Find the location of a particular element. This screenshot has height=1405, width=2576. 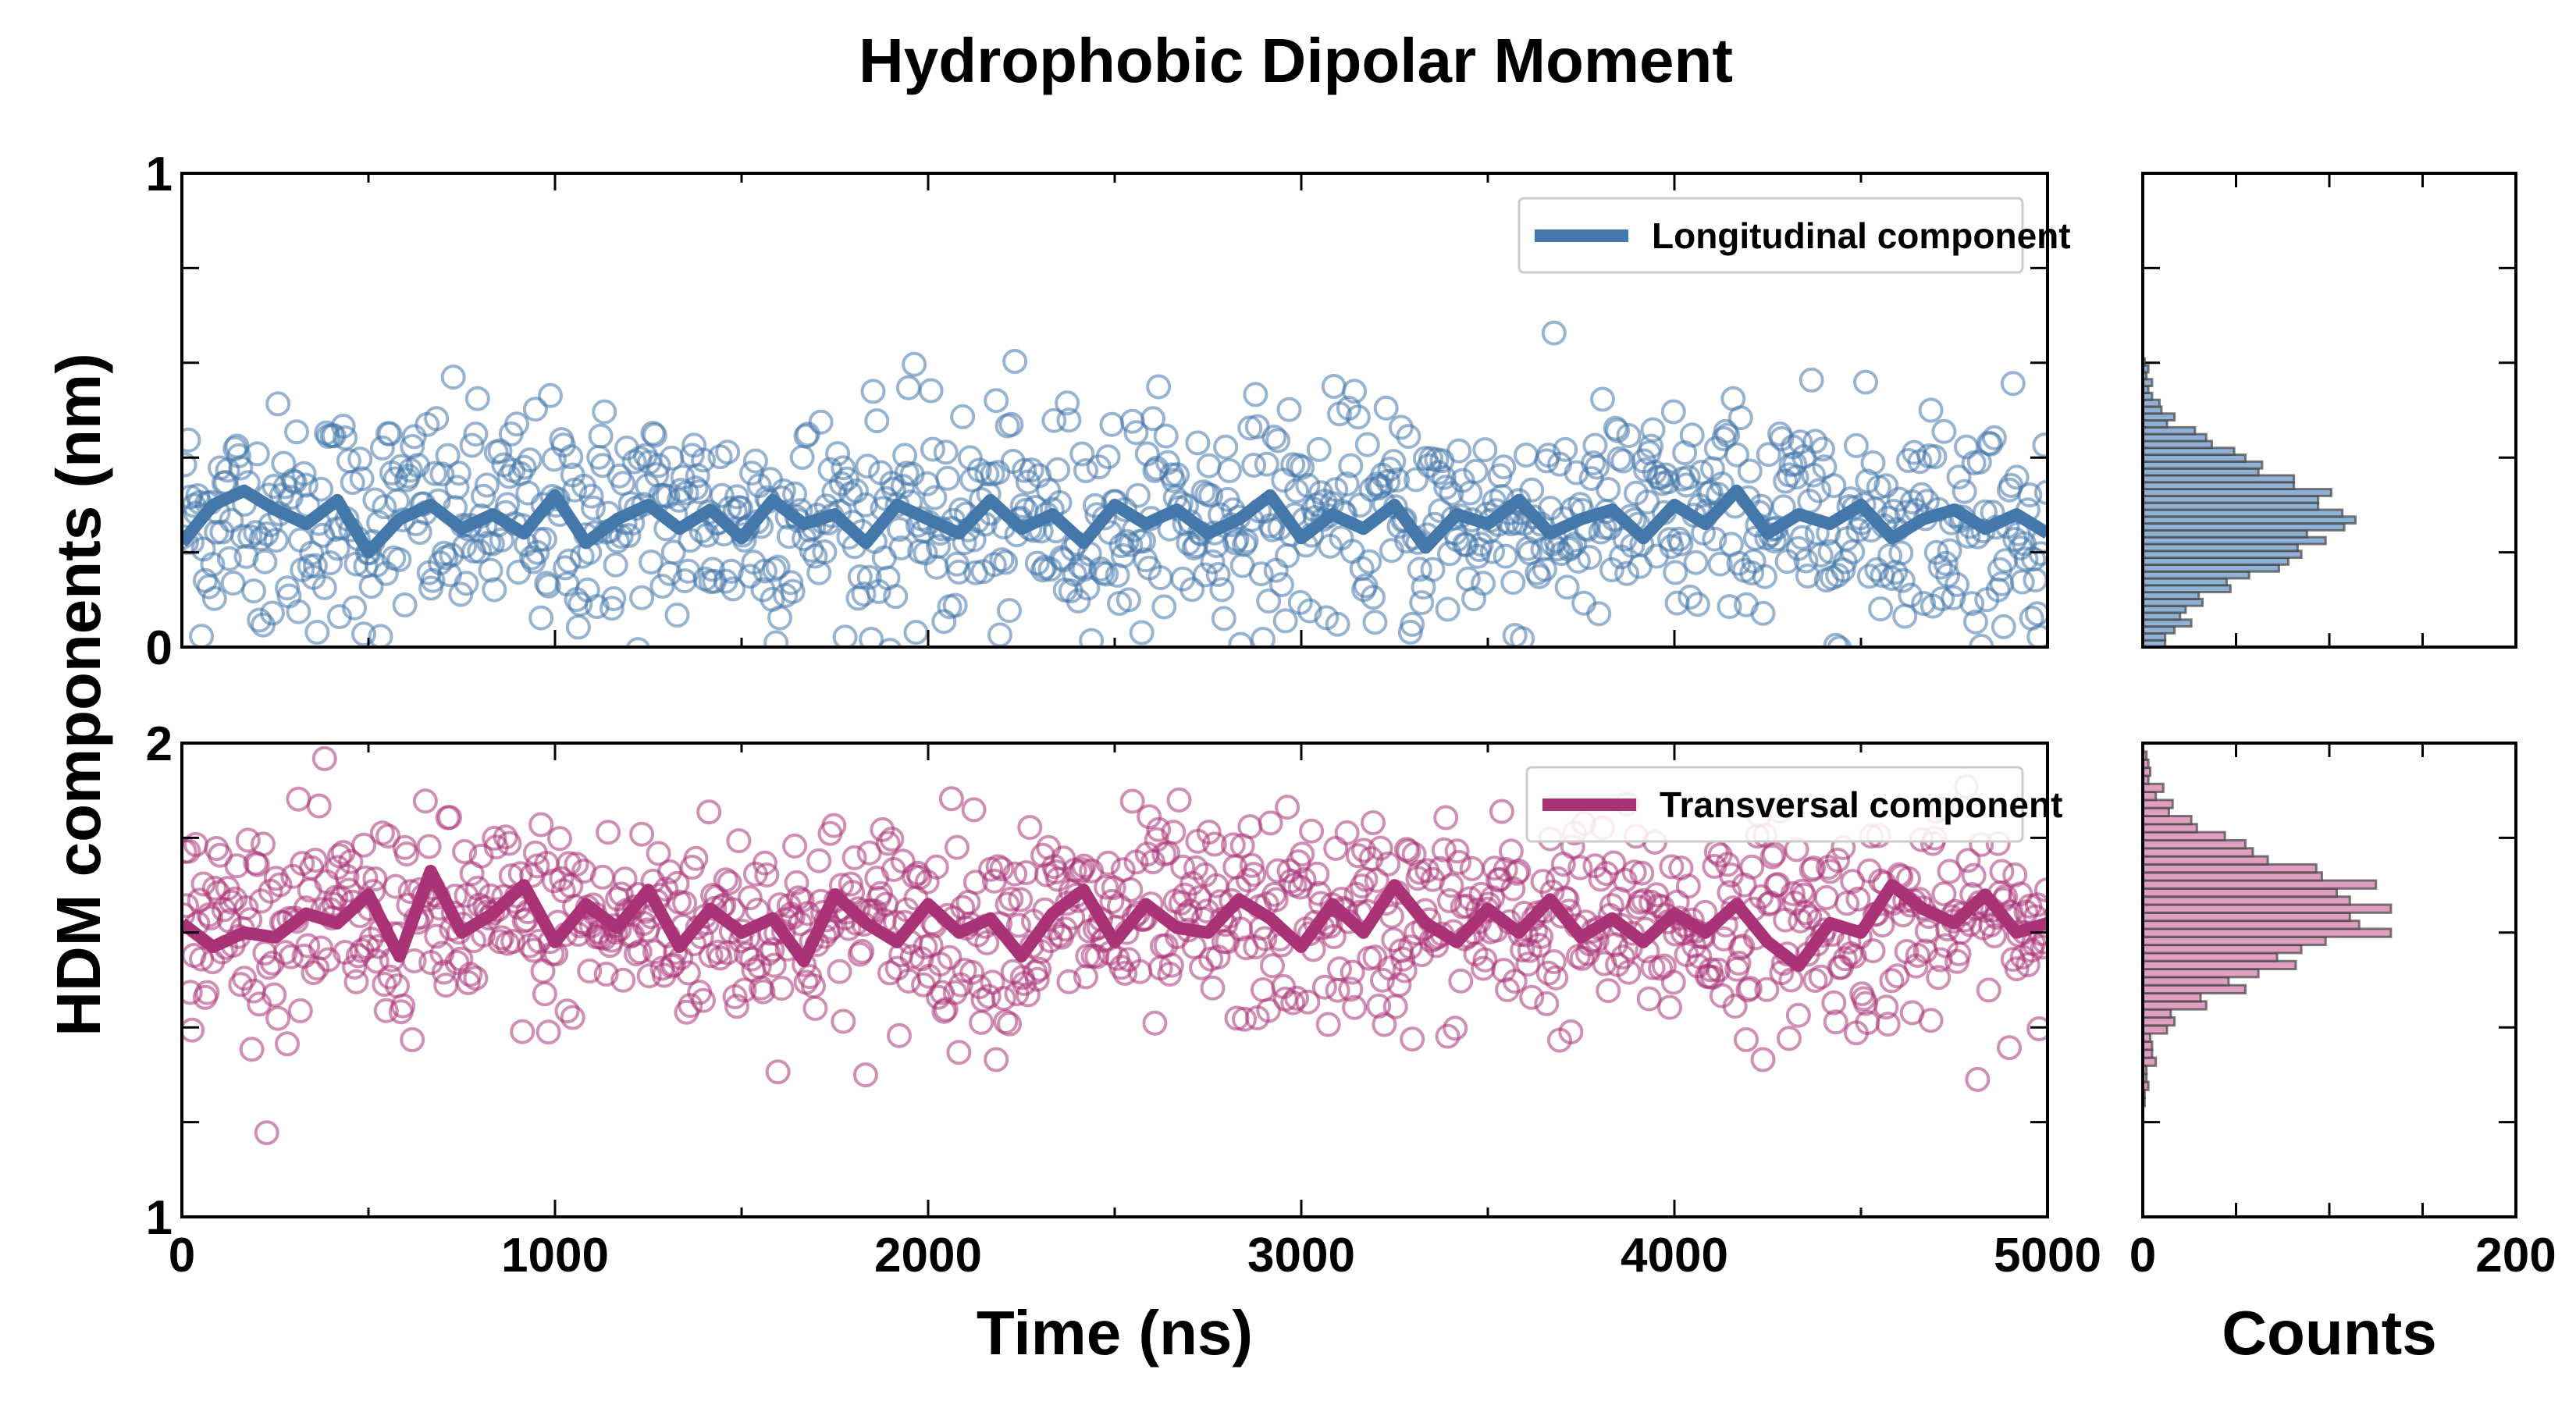

legend-label: Longitudinal component is located at coordinates (1861, 236).